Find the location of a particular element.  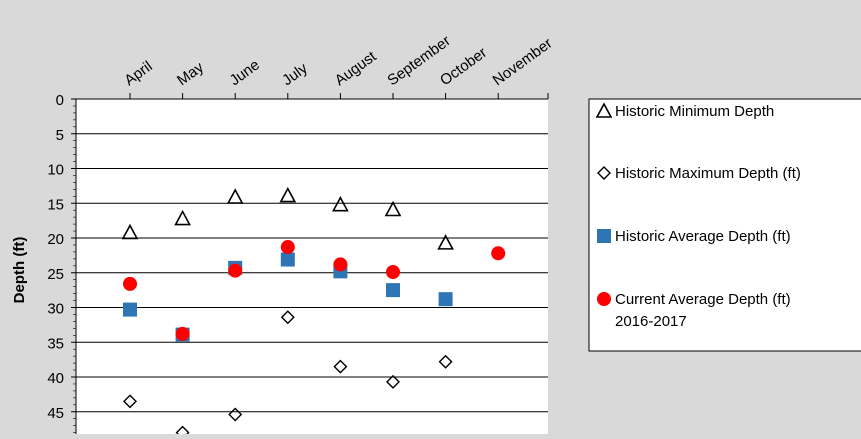

y-tick-label: 10 is located at coordinates (55, 170).